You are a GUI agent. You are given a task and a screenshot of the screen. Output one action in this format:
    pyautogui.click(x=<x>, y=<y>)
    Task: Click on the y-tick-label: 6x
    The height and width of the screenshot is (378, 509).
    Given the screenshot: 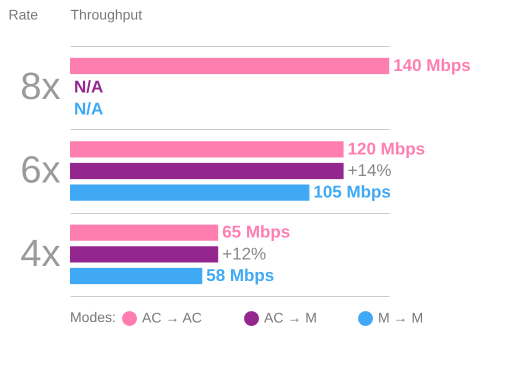 What is the action you would take?
    pyautogui.click(x=40, y=171)
    